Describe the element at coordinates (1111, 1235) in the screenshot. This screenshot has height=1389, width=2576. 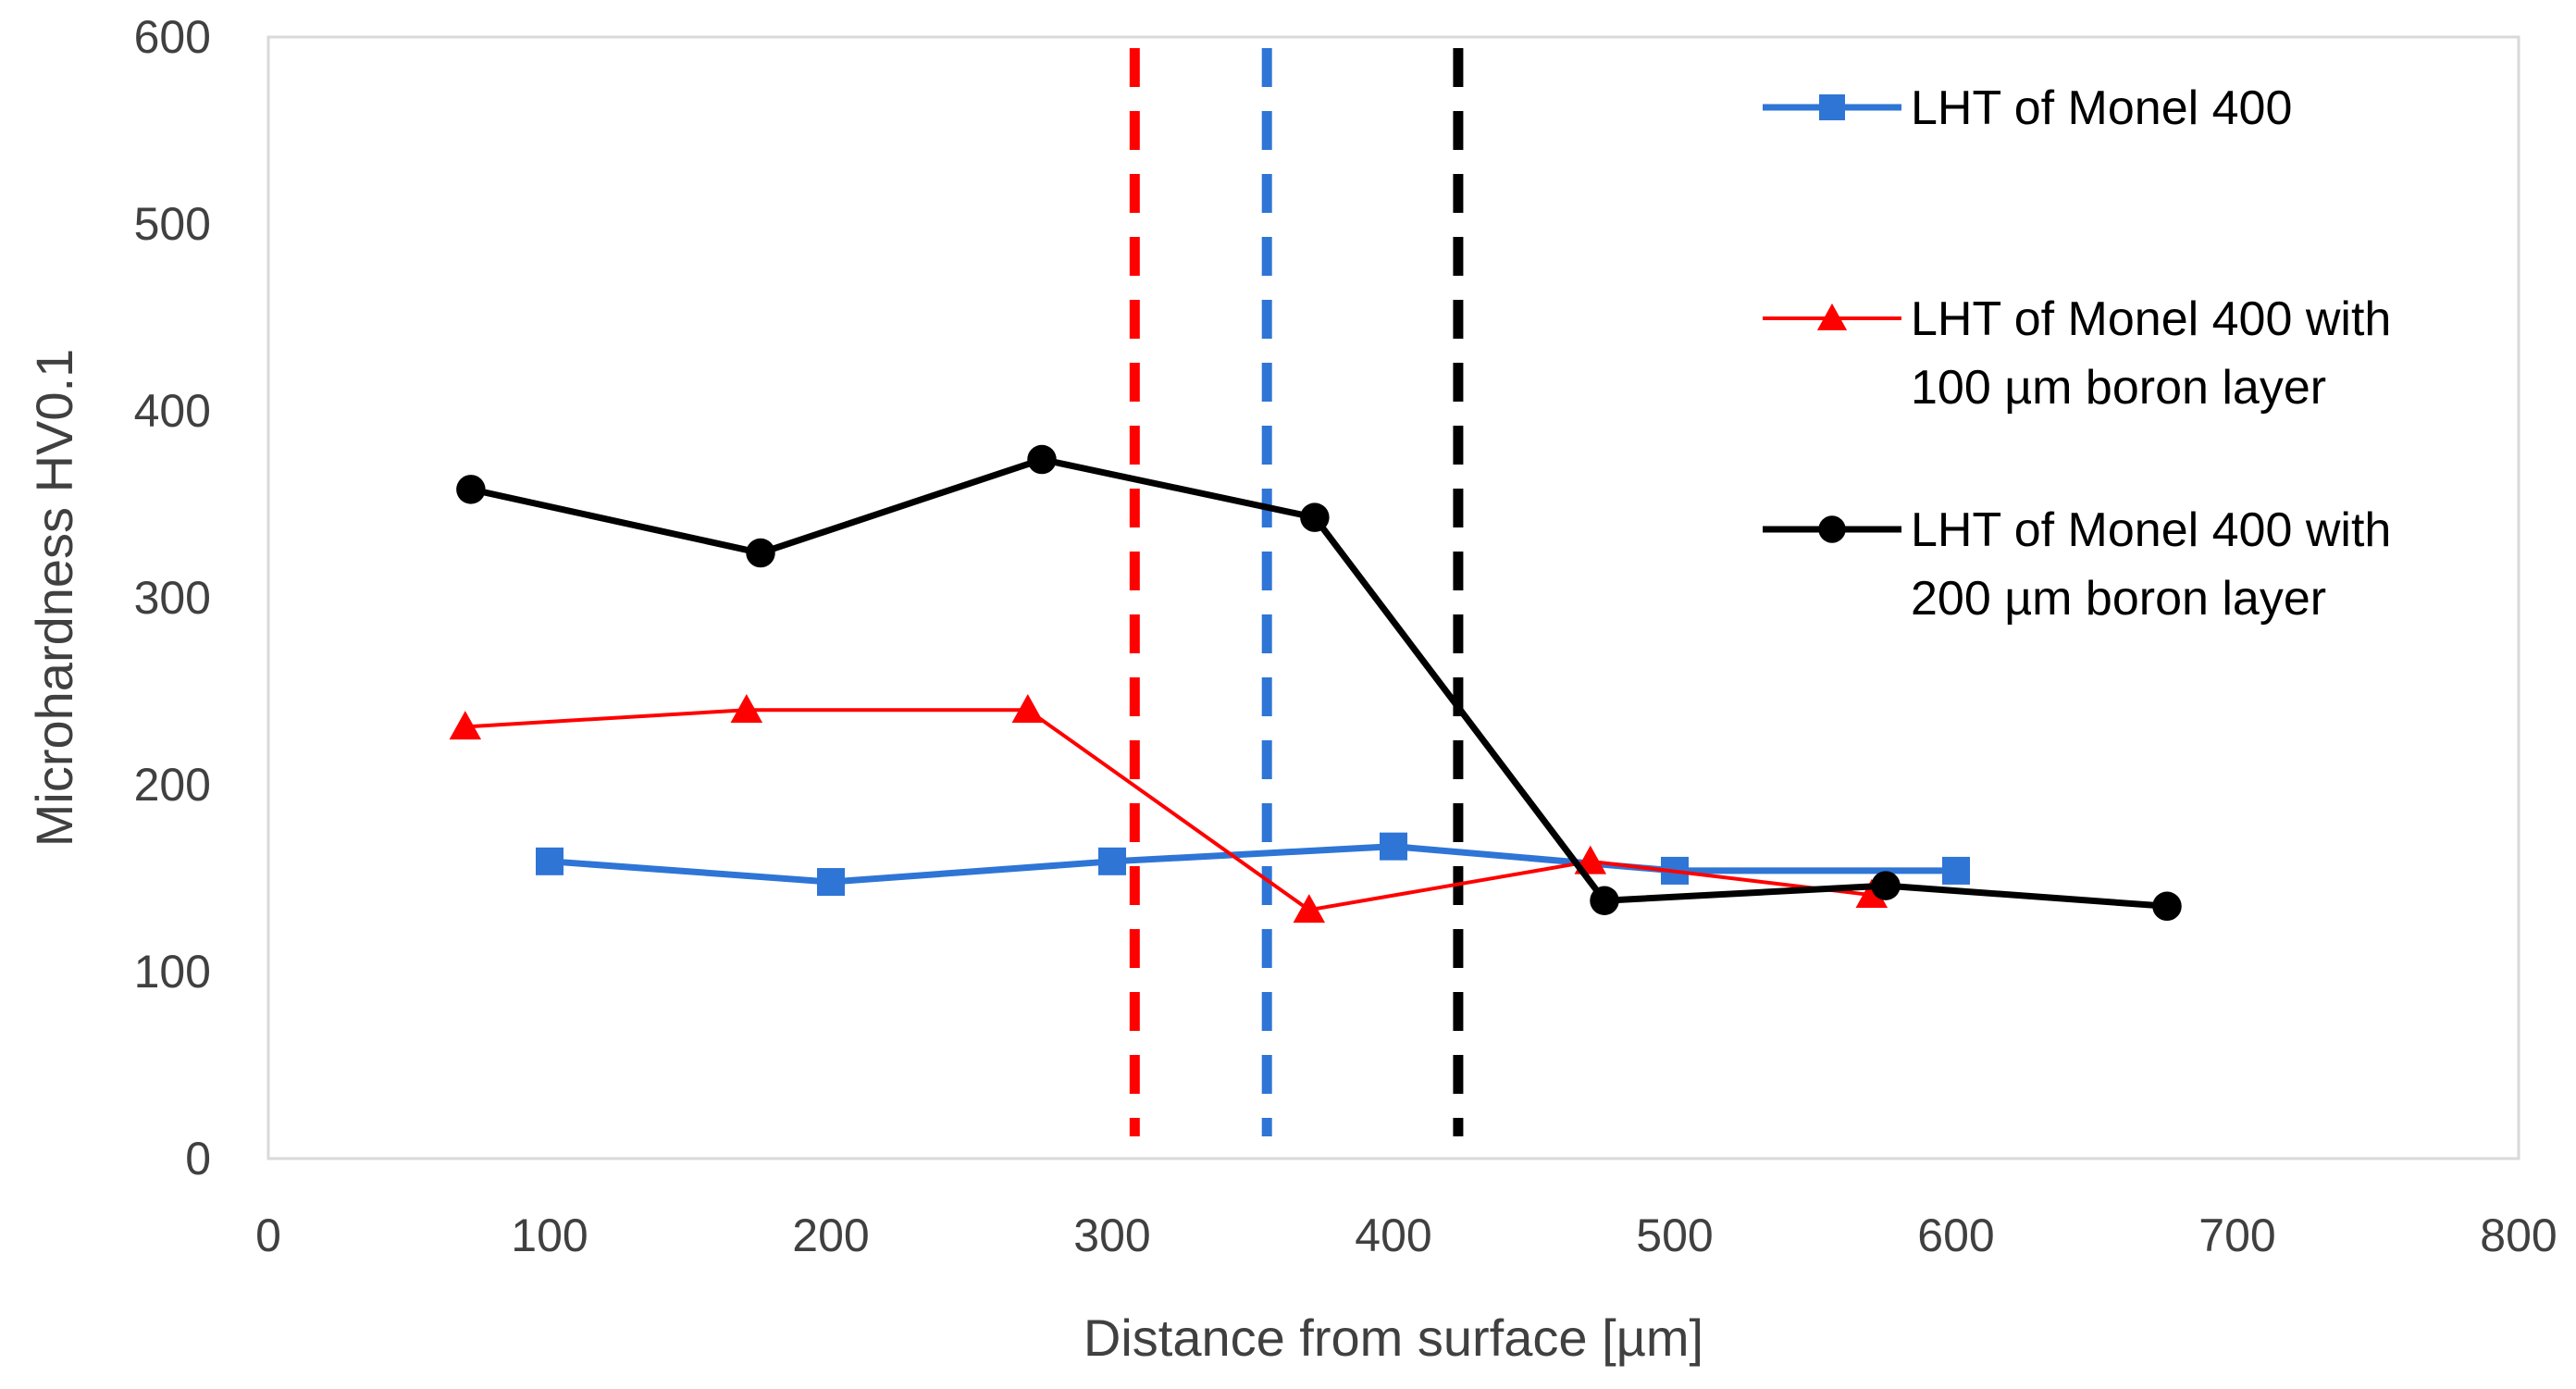
I see `x-tick-label: 300` at that location.